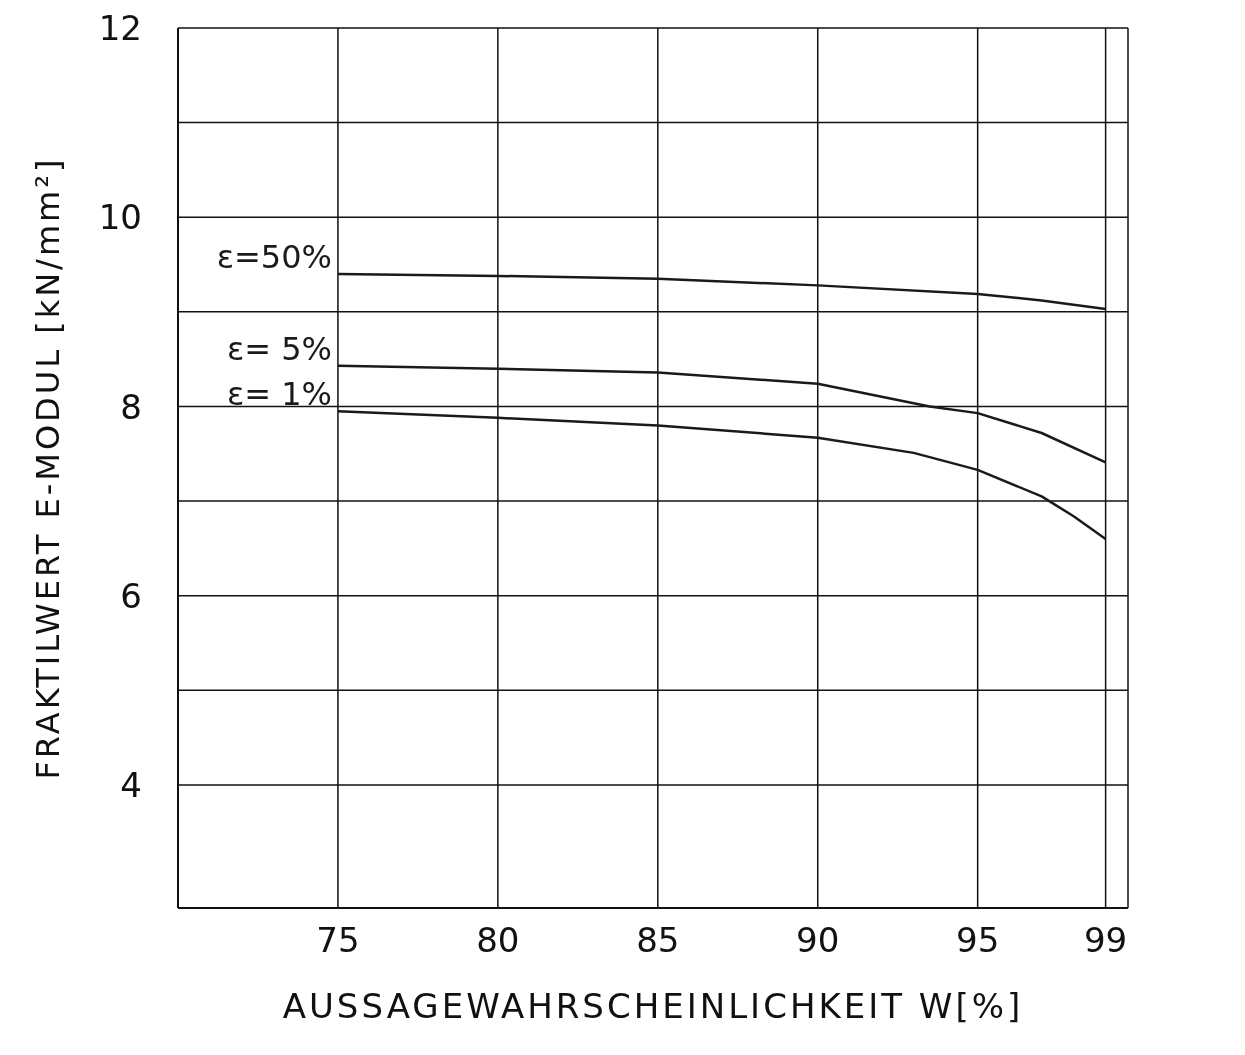 This screenshot has width=1245, height=1055. I want to click on y-tick-label: 8, so click(131, 406).